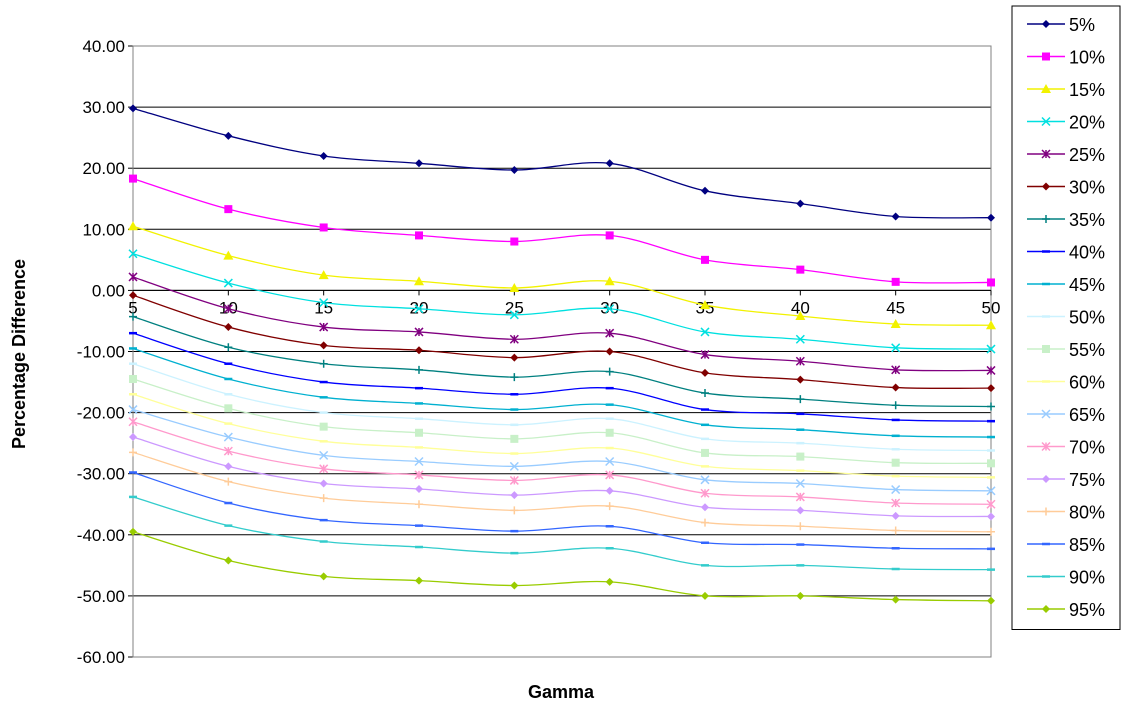 The width and height of the screenshot is (1127, 709). What do you see at coordinates (1066, 448) in the screenshot?
I see `legend-entry: 70%` at bounding box center [1066, 448].